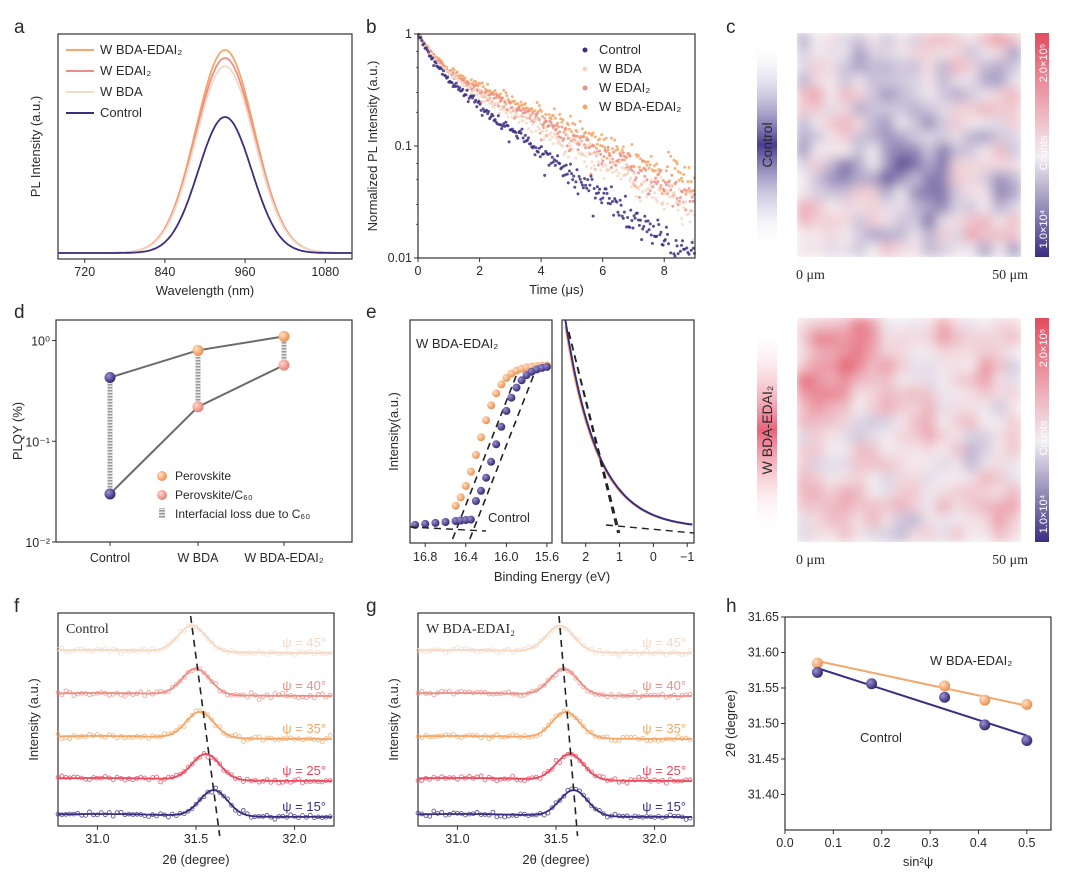 The width and height of the screenshot is (1080, 885). I want to click on chart-c-sample-label: Control, so click(767, 144).